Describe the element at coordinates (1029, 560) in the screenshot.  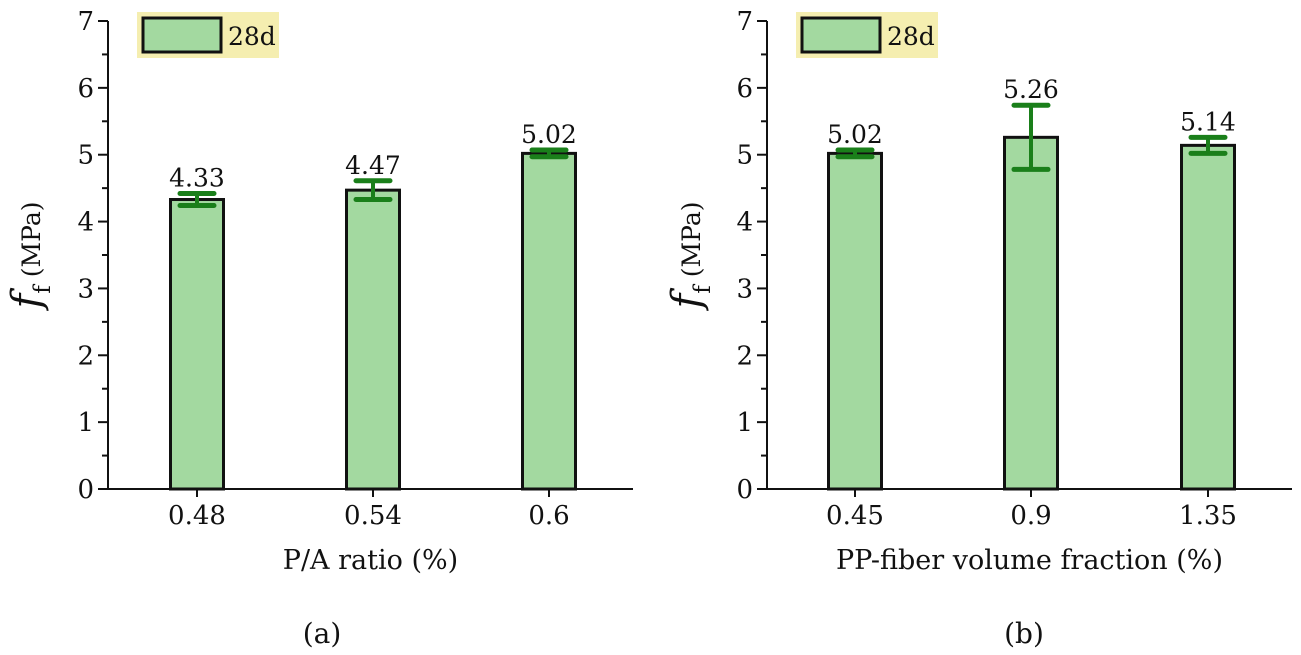
I see `x-axis-title: PP-fiber volume fraction (%)` at that location.